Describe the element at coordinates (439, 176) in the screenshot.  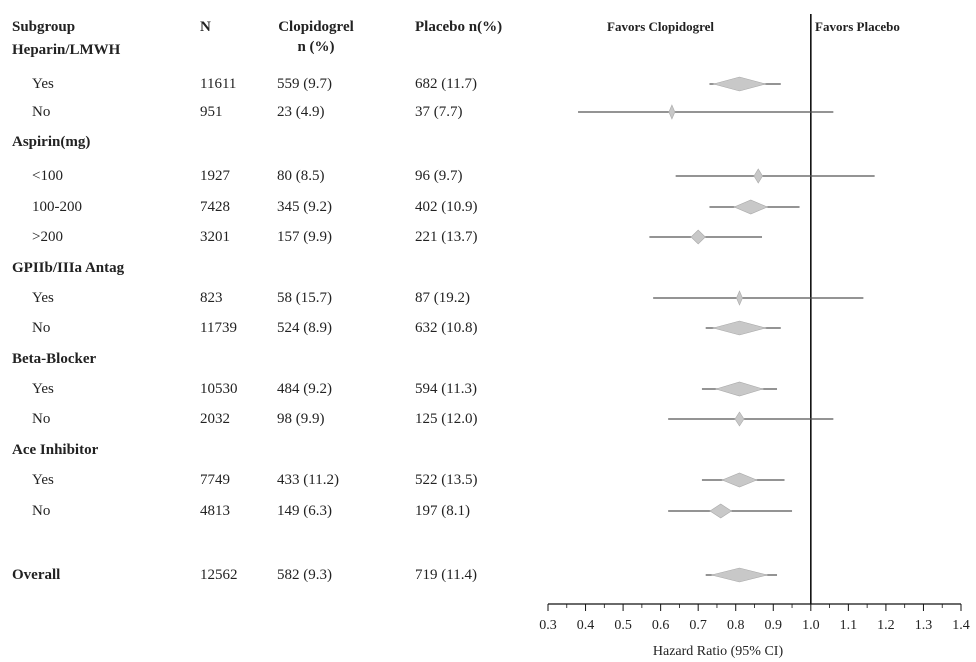
I see `placebo-value: 96 (9.7)` at that location.